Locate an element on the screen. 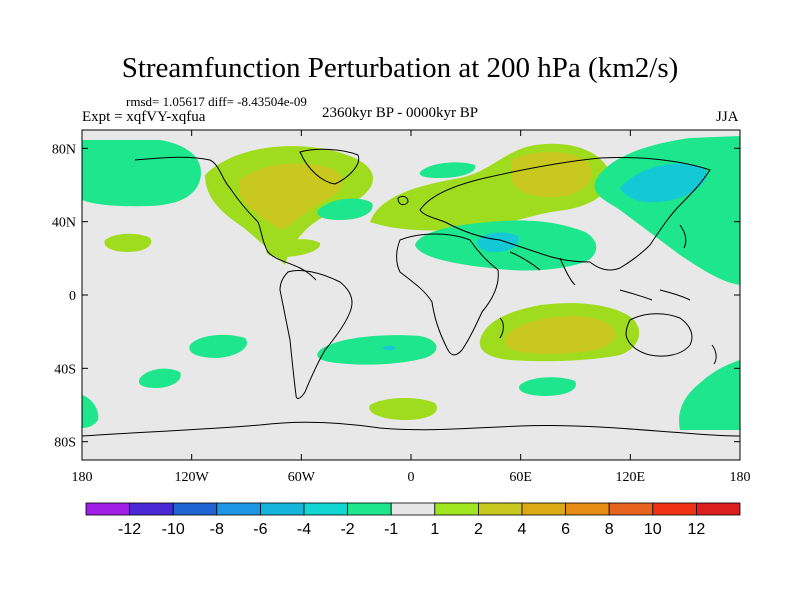 The width and height of the screenshot is (800, 600). anomaly-south-atlantic-negative is located at coordinates (377, 350).